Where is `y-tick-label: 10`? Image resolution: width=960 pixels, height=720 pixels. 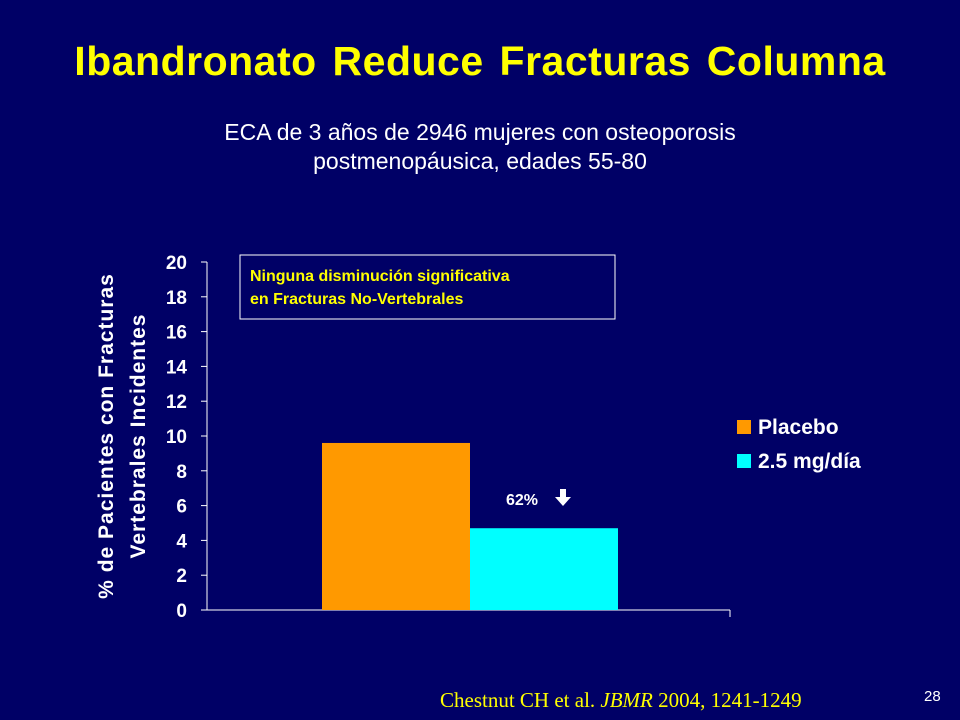
y-tick-label: 10 is located at coordinates (176, 437).